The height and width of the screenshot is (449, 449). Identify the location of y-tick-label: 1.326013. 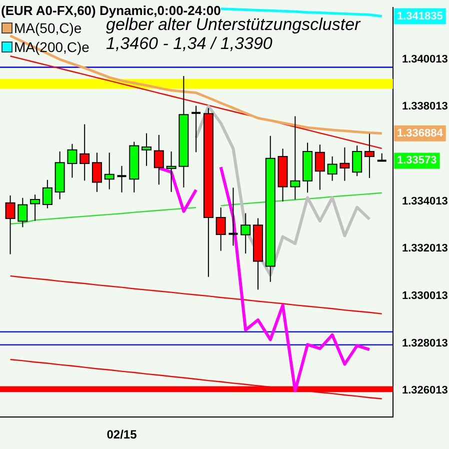
(425, 390).